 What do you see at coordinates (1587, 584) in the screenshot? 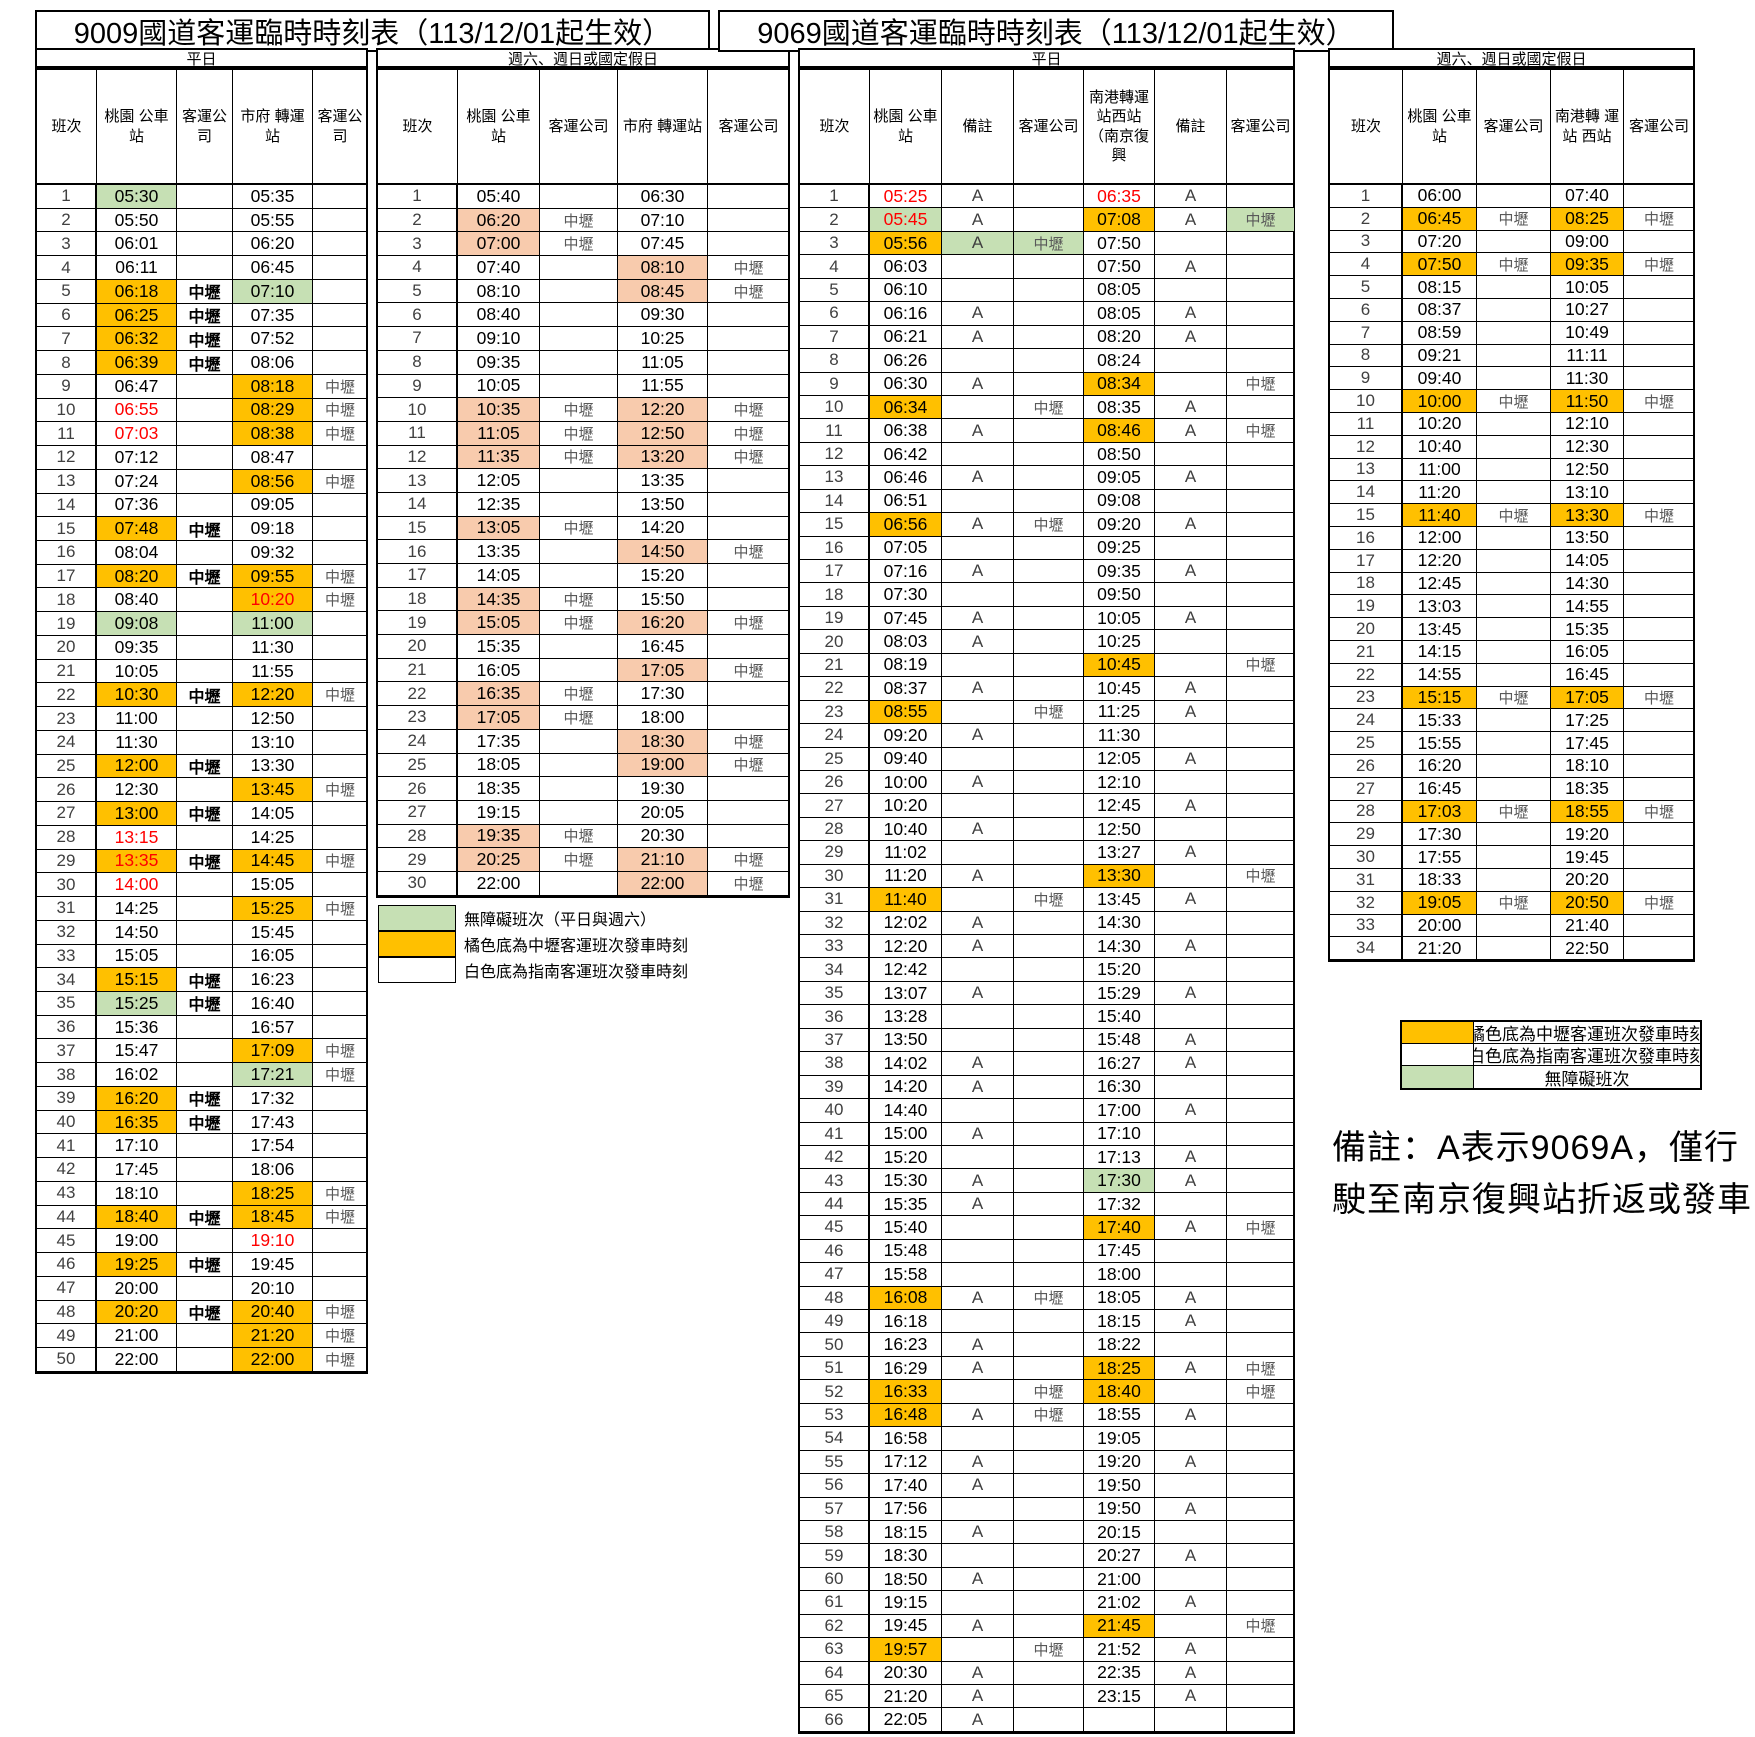
I see `time-cell: 14:30` at bounding box center [1587, 584].